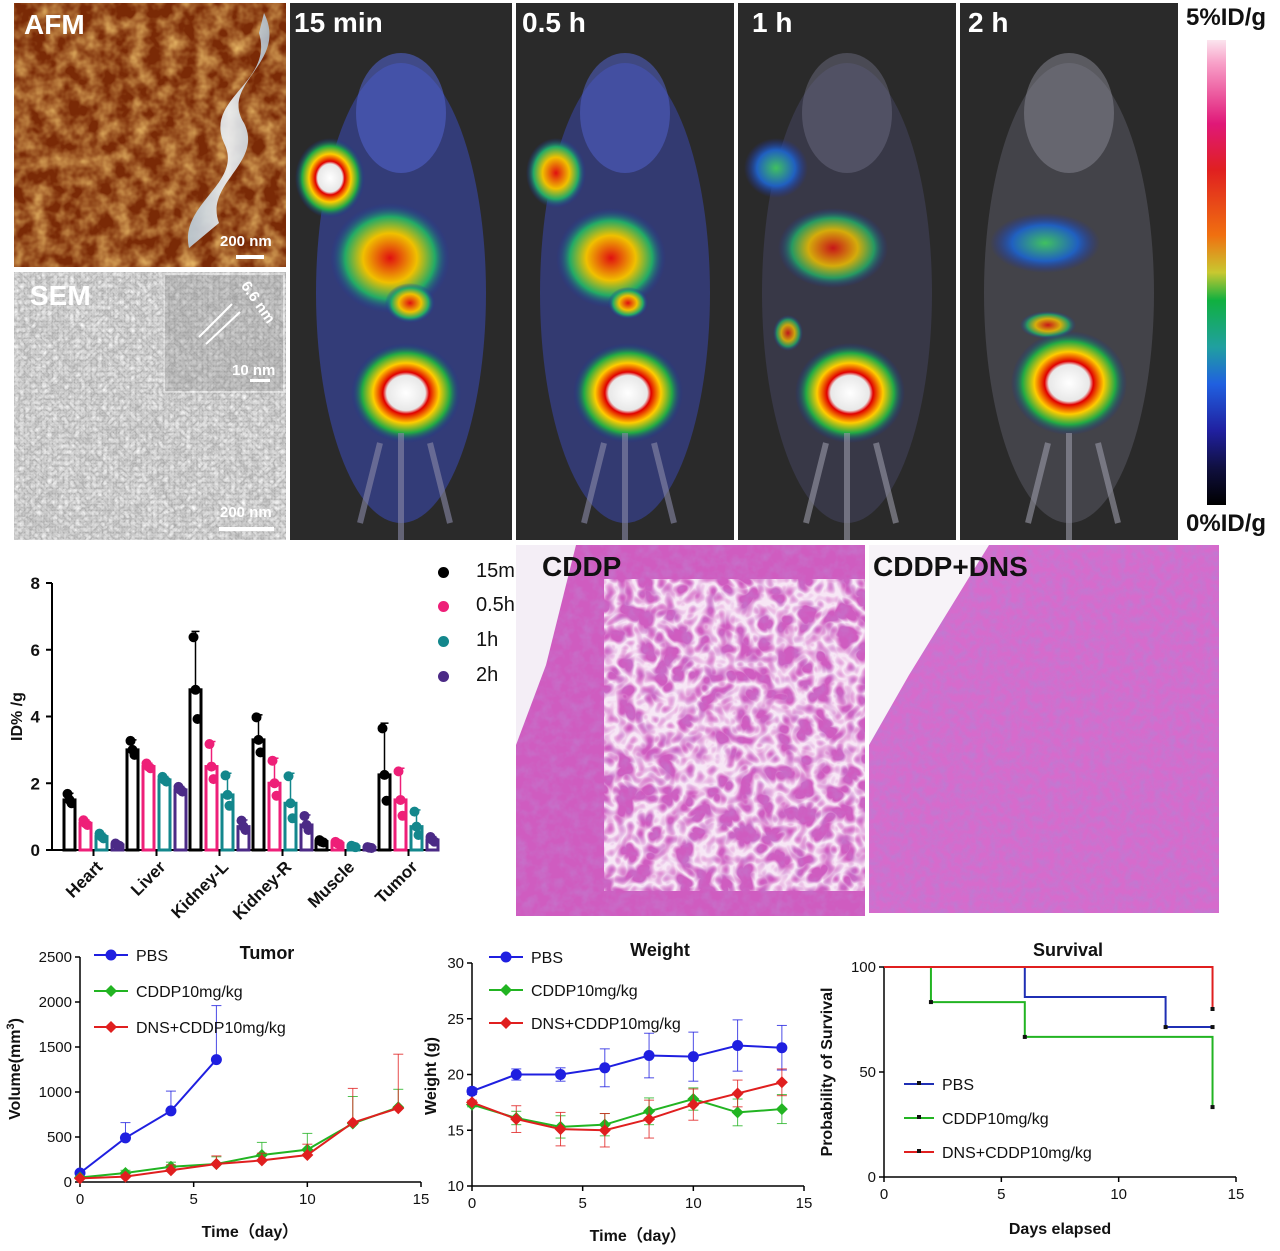 This screenshot has height=1251, width=1280. I want to click on y-tick-label: 6, so click(35, 650).